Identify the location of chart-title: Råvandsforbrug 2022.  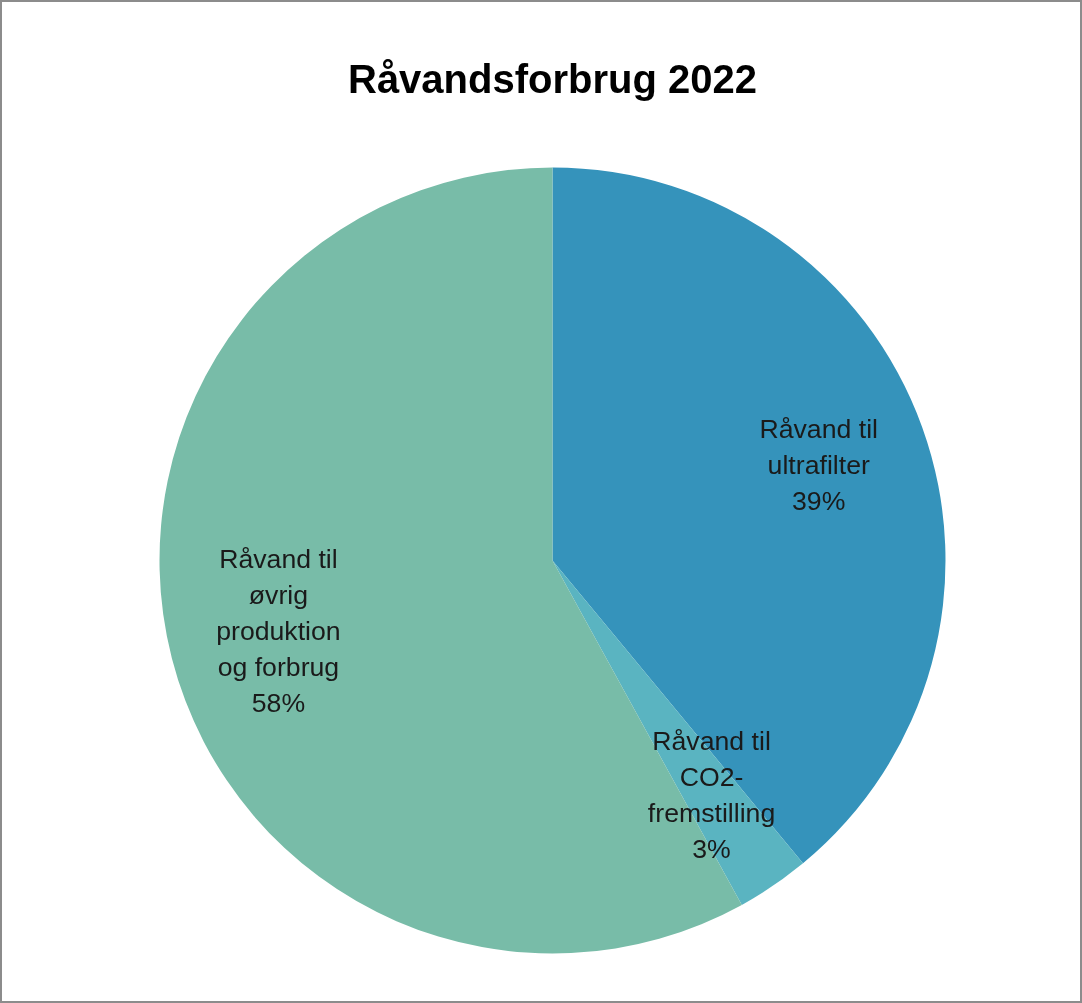
(552, 78).